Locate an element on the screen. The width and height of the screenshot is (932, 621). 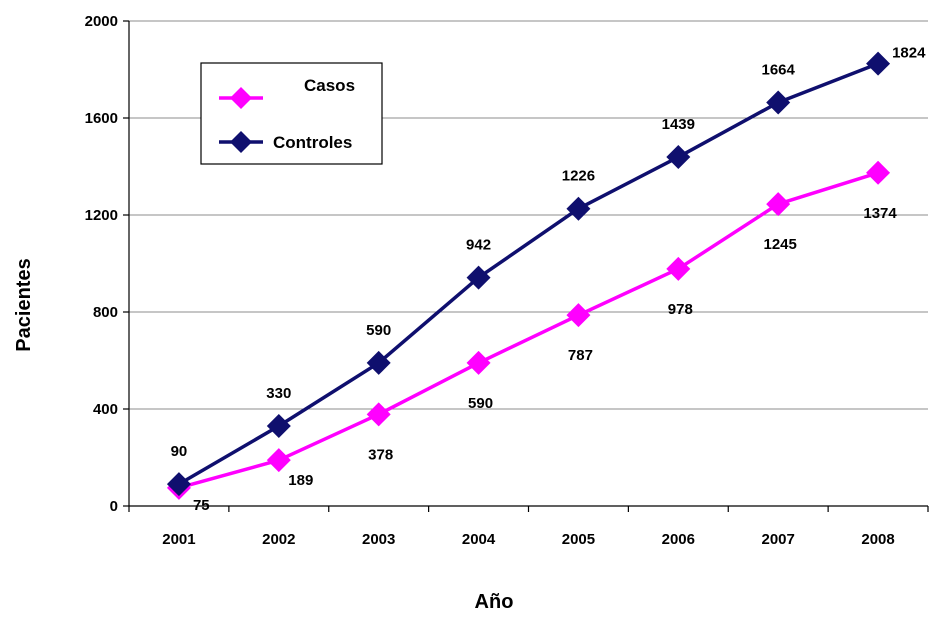
data-label-controles: 1226 is located at coordinates (578, 176).